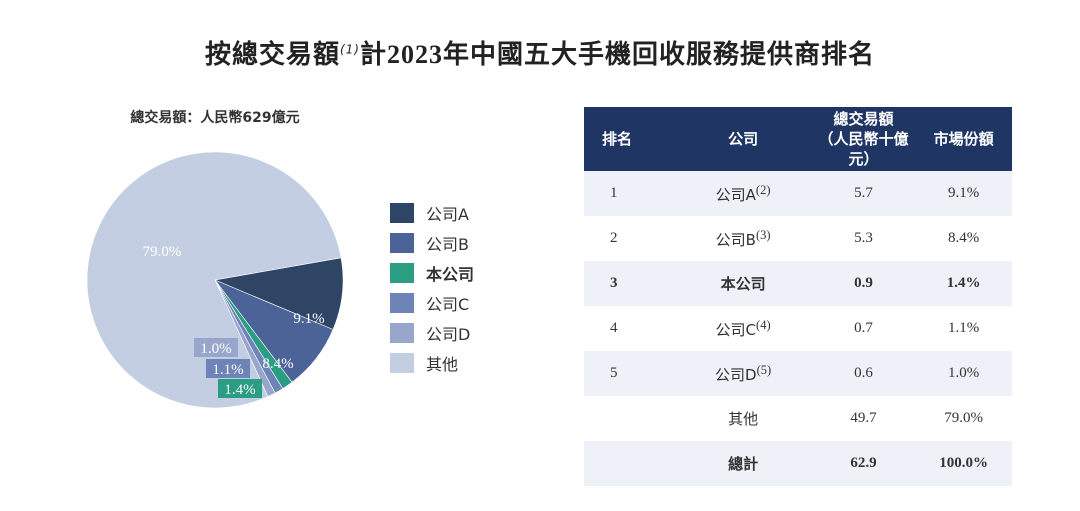 This screenshot has width=1080, height=511. What do you see at coordinates (277, 364) in the screenshot?
I see `pie-data-label: 8.4%` at bounding box center [277, 364].